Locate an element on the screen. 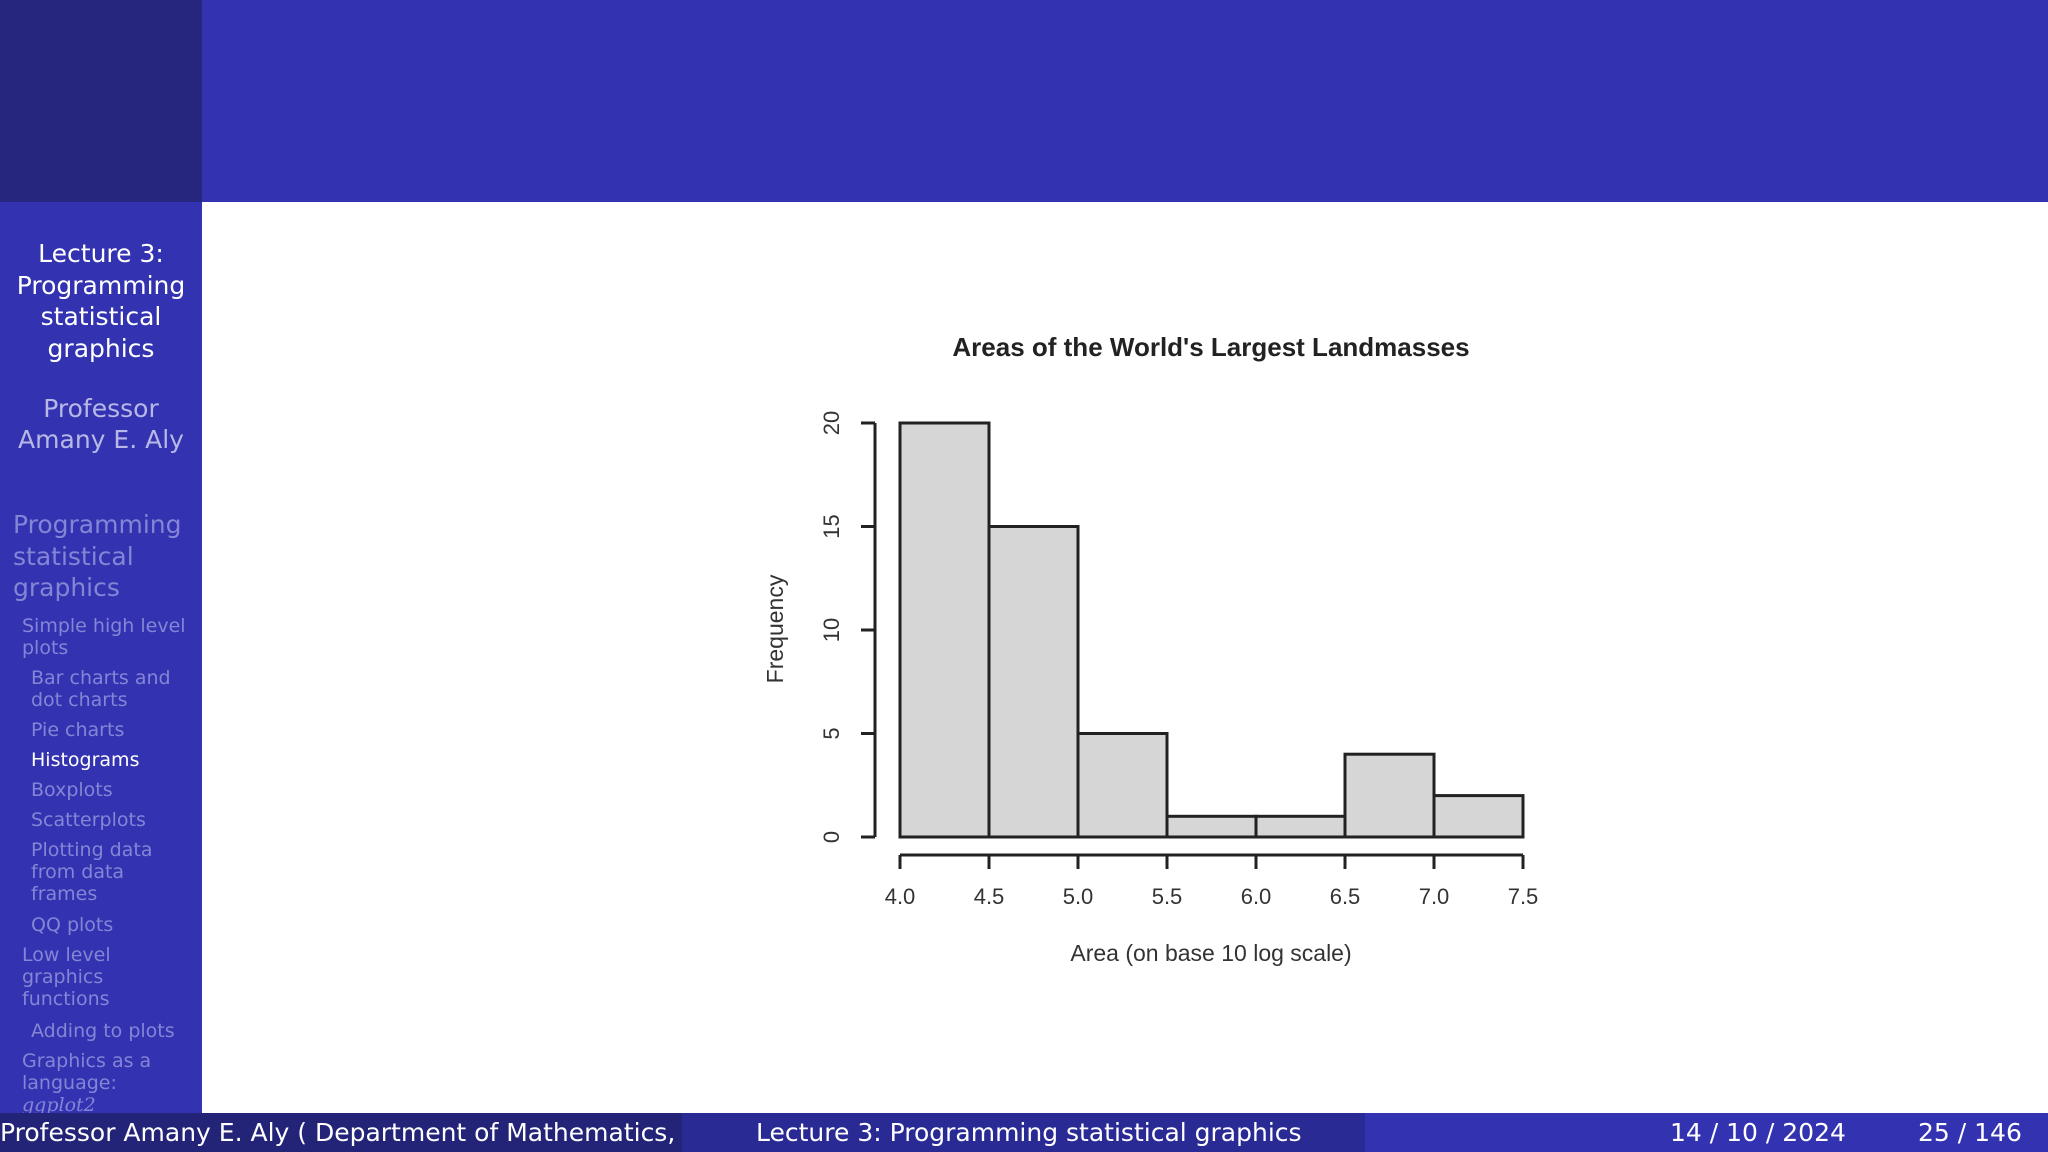 This screenshot has height=1152, width=2048. sidebar-author-line: Amany E. Aly is located at coordinates (101, 439).